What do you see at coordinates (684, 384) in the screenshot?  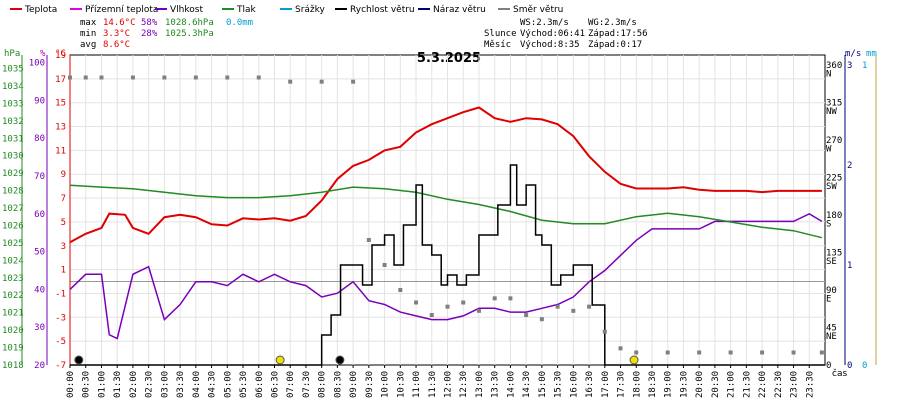 I see `x-tick-label: 19:30` at bounding box center [684, 384].